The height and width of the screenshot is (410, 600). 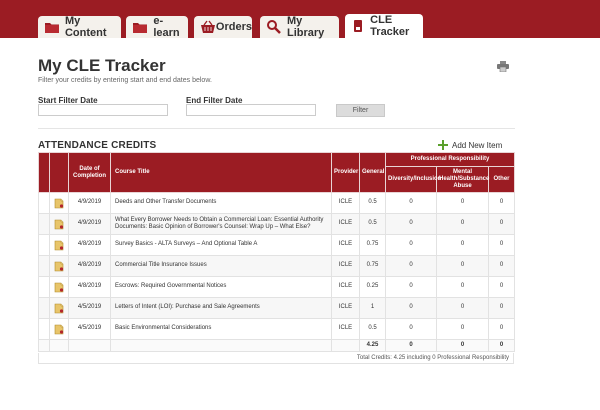 I want to click on totals-row: 4.25 0 0 0, so click(x=277, y=345).